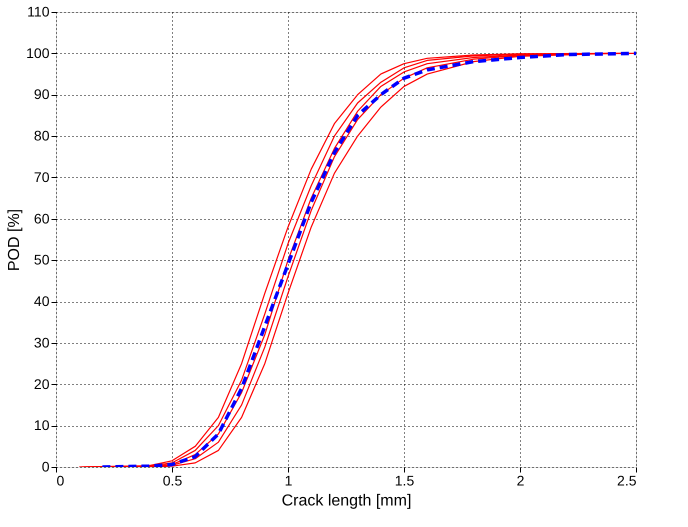 The image size is (688, 527). I want to click on y-tick-label: 60, so click(42, 218).